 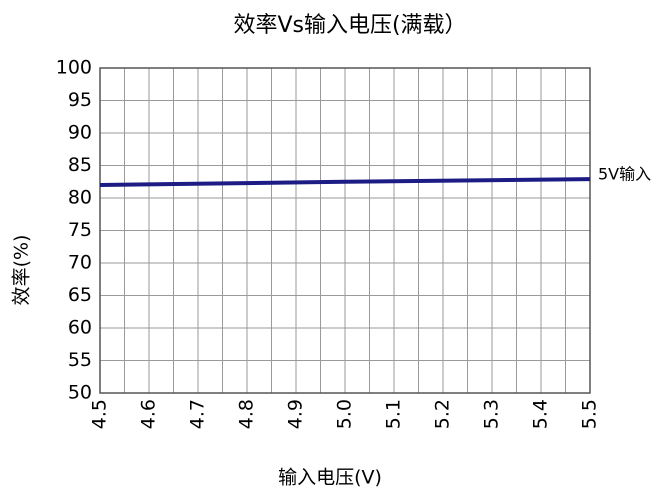 What do you see at coordinates (296, 414) in the screenshot?
I see `x-tick-label: 4.9` at bounding box center [296, 414].